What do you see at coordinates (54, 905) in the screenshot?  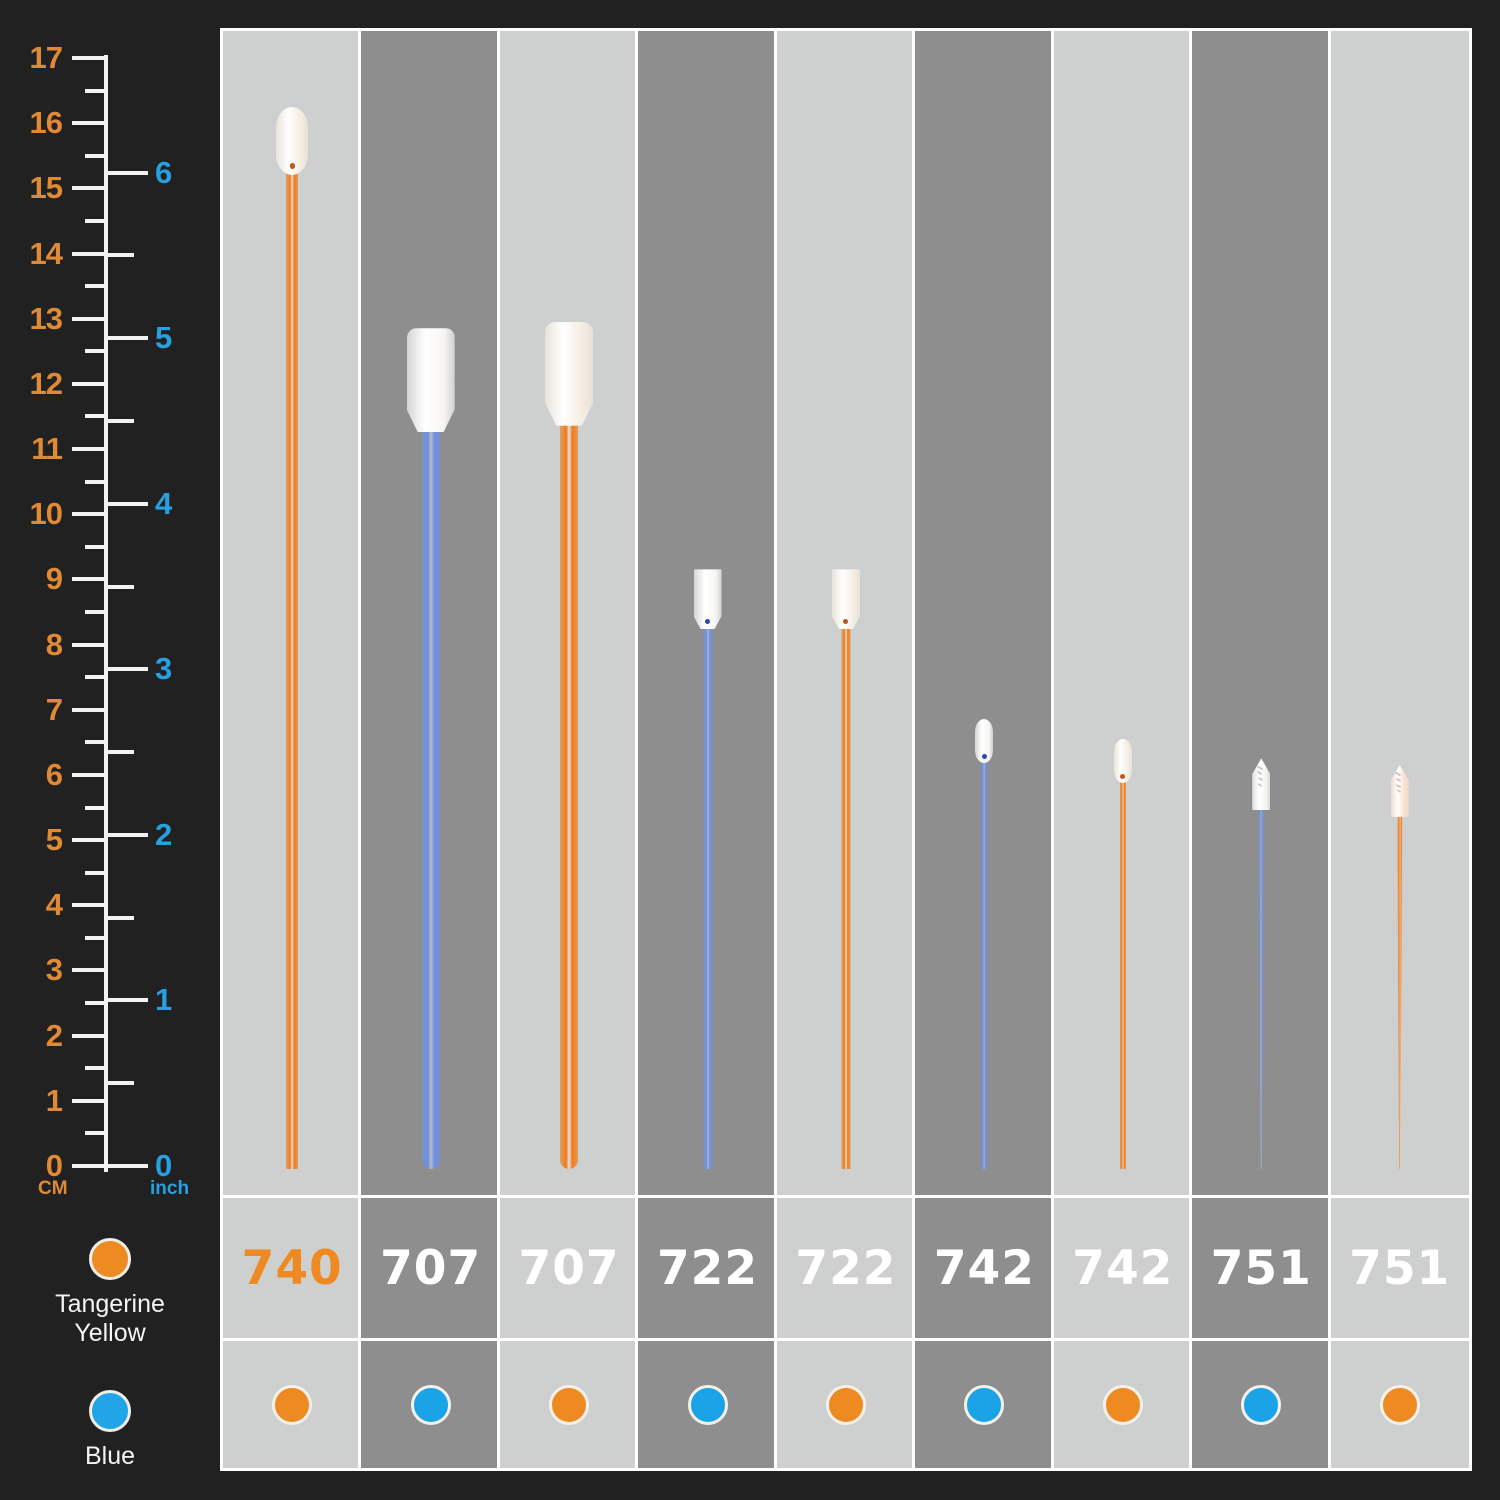 I see `ruler-label-cm-4: 4` at bounding box center [54, 905].